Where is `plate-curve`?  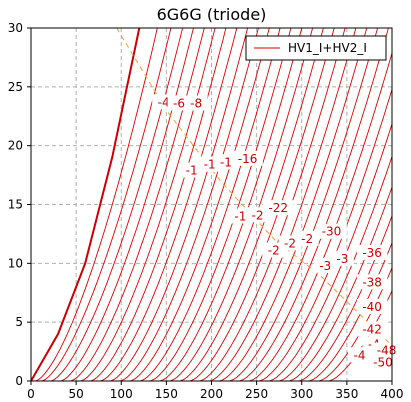
plate-curve is located at coordinates (355, 323).